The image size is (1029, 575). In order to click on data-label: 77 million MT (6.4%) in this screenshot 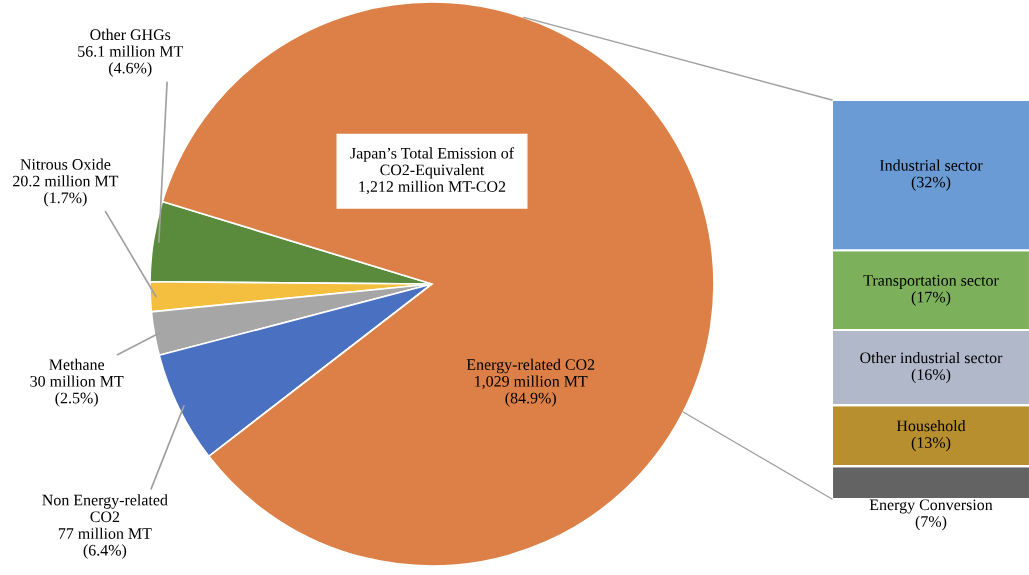, I will do `click(105, 543)`.